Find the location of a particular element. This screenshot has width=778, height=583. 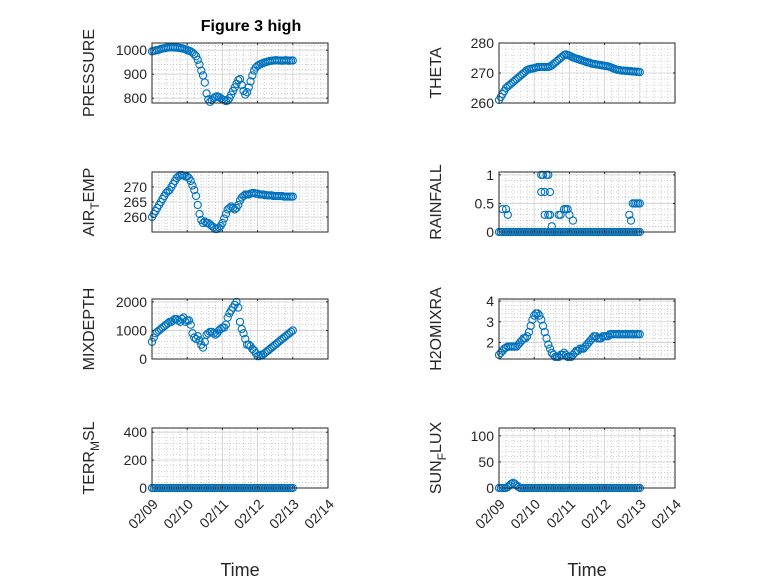

y-axis-label-main: H2OMIXRA is located at coordinates (436, 329).